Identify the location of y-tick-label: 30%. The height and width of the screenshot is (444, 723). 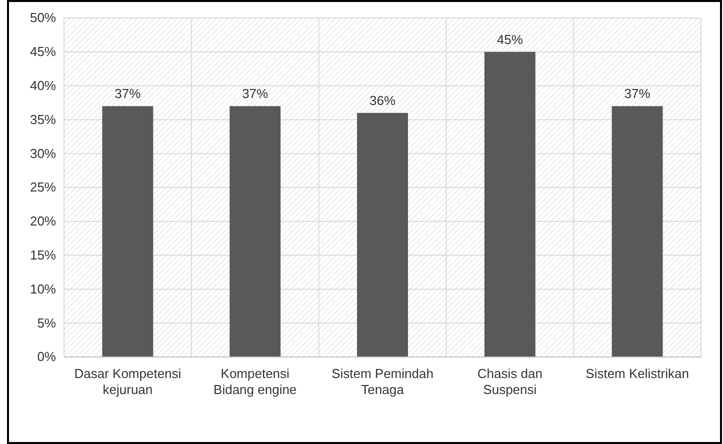
(43, 153).